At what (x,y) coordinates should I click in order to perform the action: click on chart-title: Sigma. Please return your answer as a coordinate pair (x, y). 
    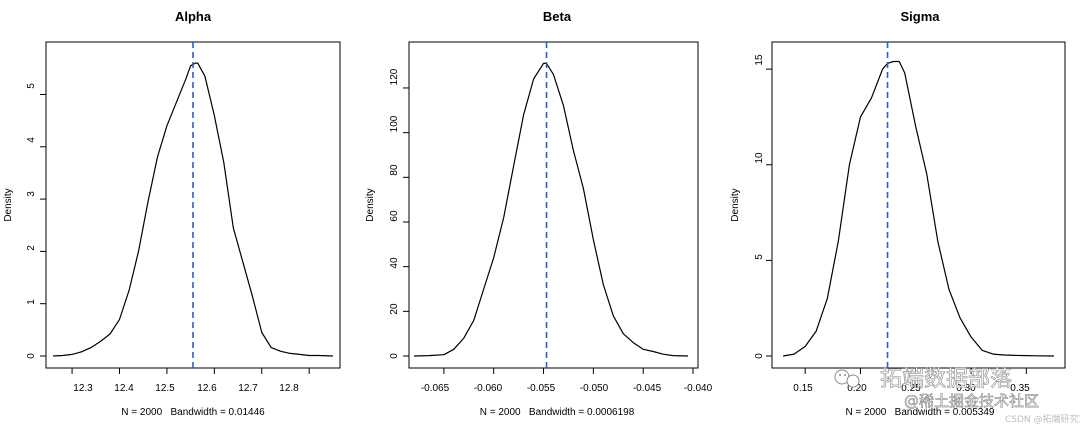
    Looking at the image, I should click on (920, 16).